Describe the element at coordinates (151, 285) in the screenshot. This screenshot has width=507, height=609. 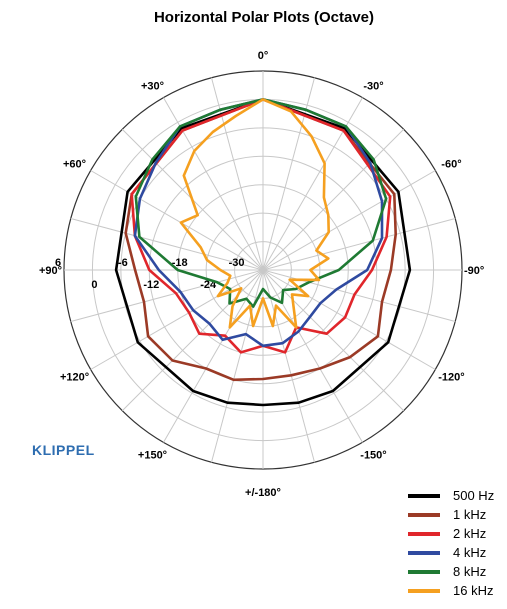
I see `radial-tick-label: -12` at that location.